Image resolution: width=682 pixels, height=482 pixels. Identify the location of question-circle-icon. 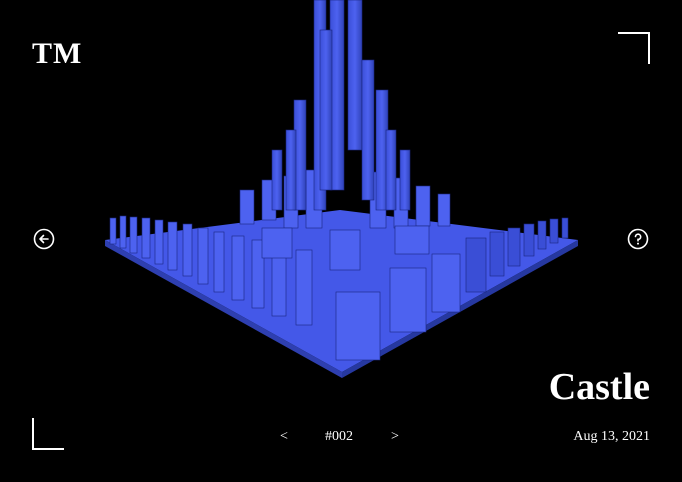
(638, 239).